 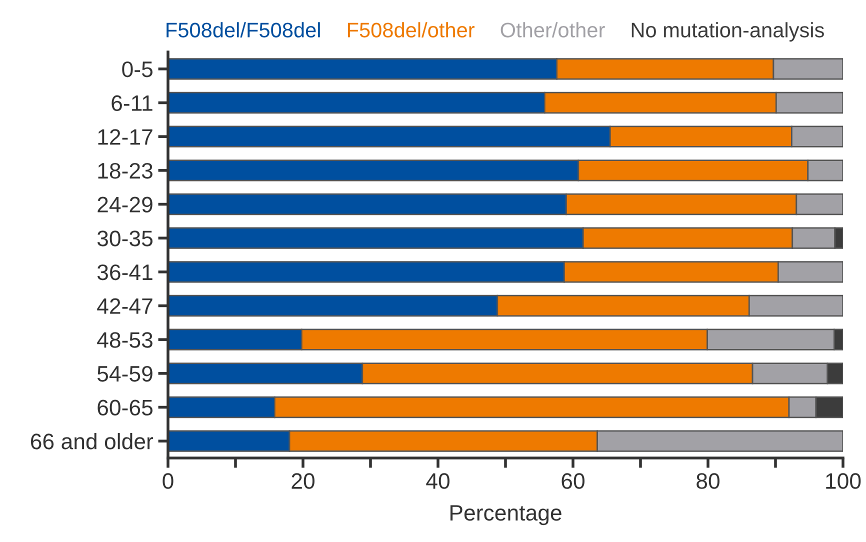 I want to click on x-tick-label: 40, so click(x=438, y=481).